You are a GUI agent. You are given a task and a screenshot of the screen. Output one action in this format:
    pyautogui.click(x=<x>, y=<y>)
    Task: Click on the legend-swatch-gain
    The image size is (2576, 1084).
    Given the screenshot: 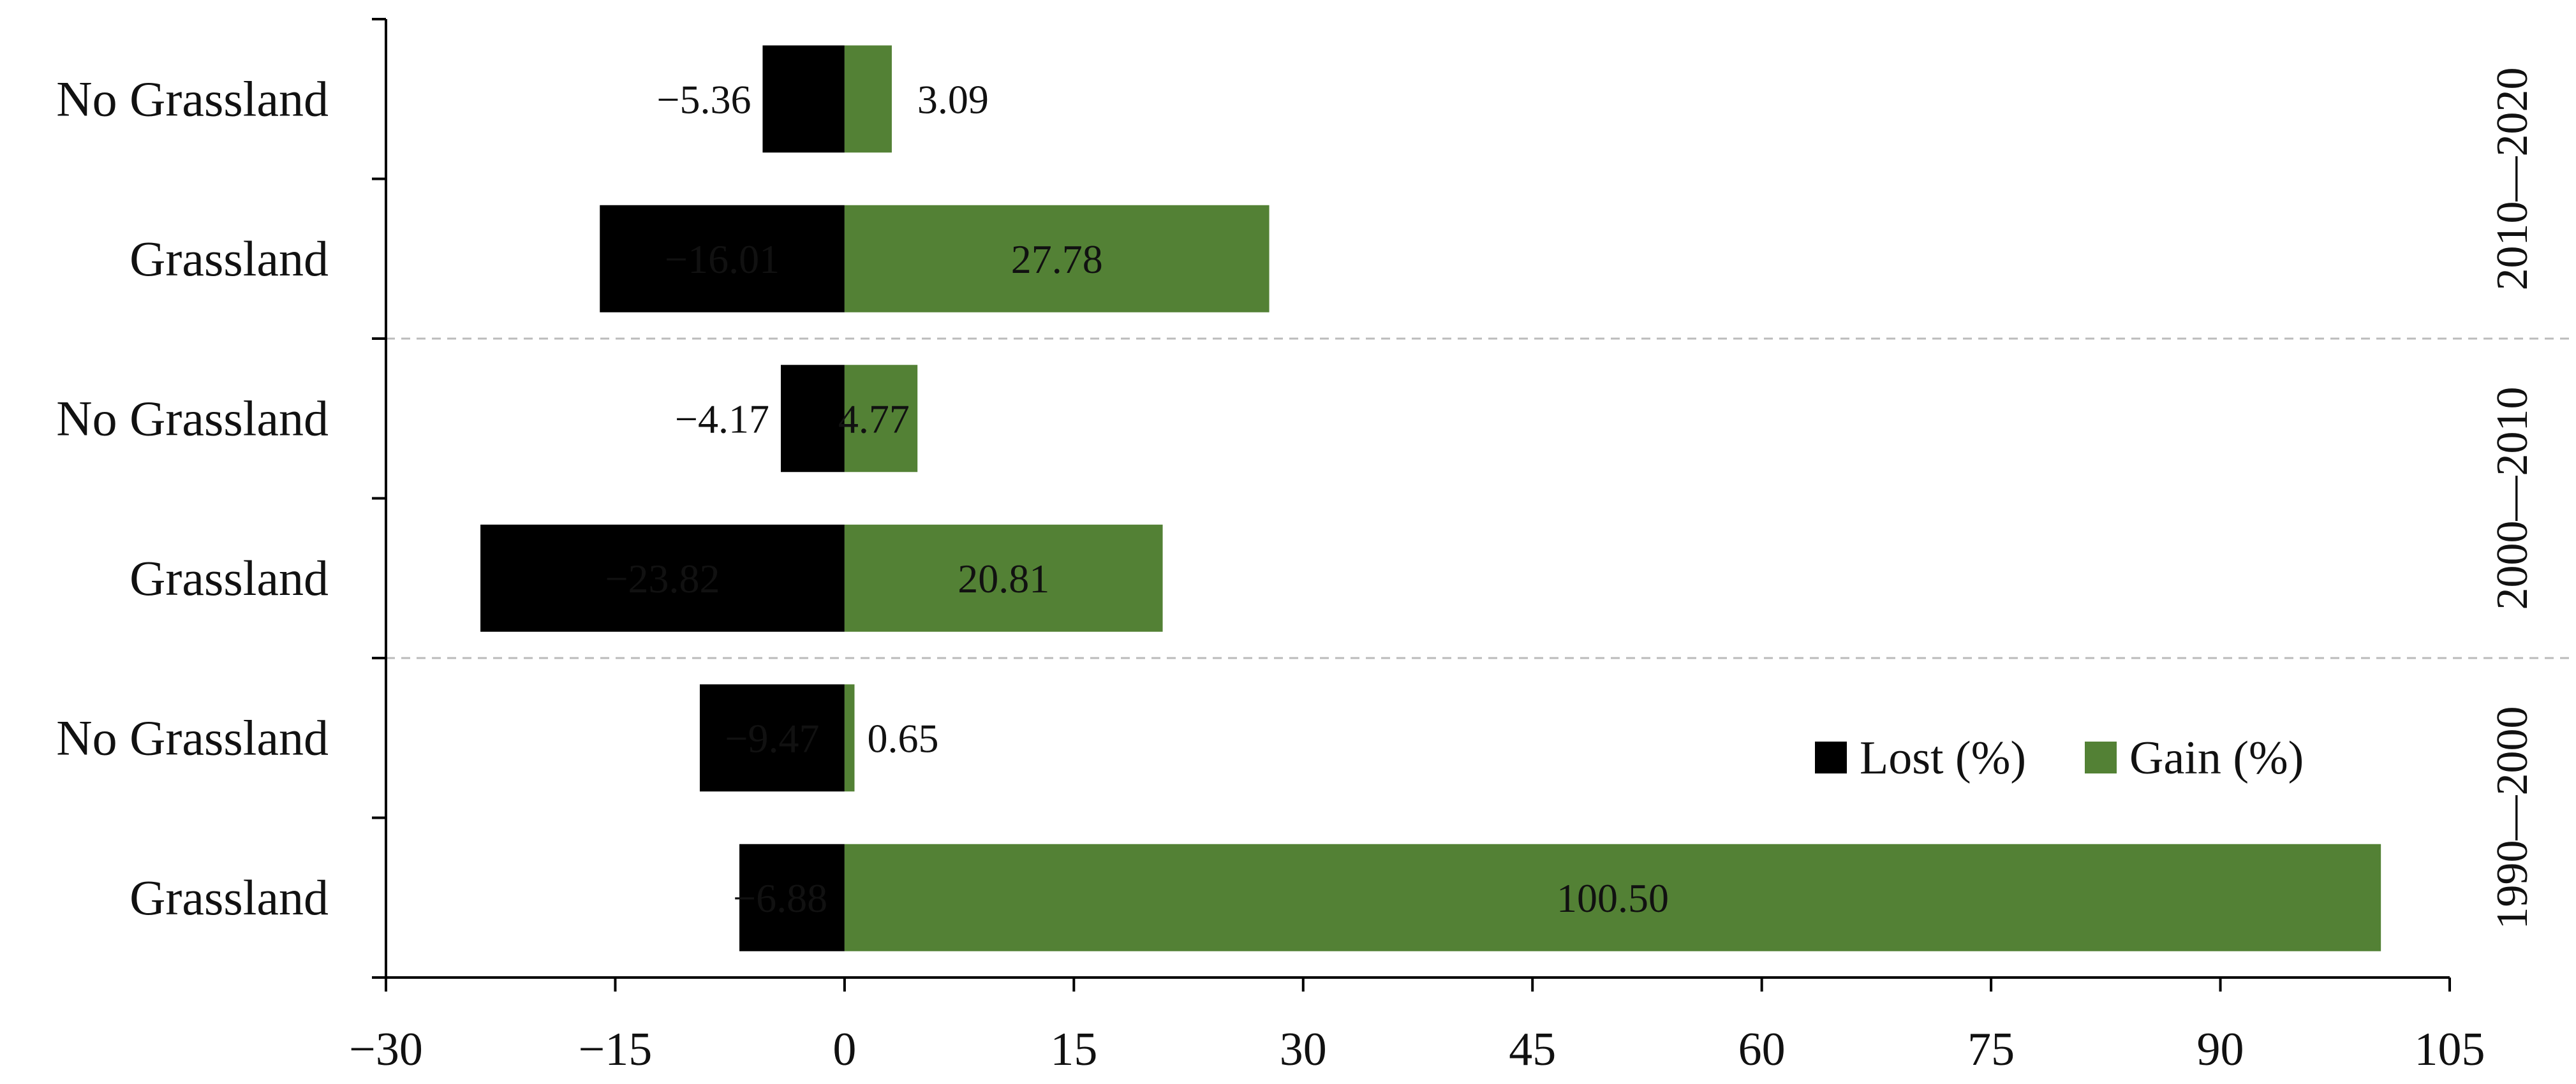 What is the action you would take?
    pyautogui.click(x=2101, y=757)
    